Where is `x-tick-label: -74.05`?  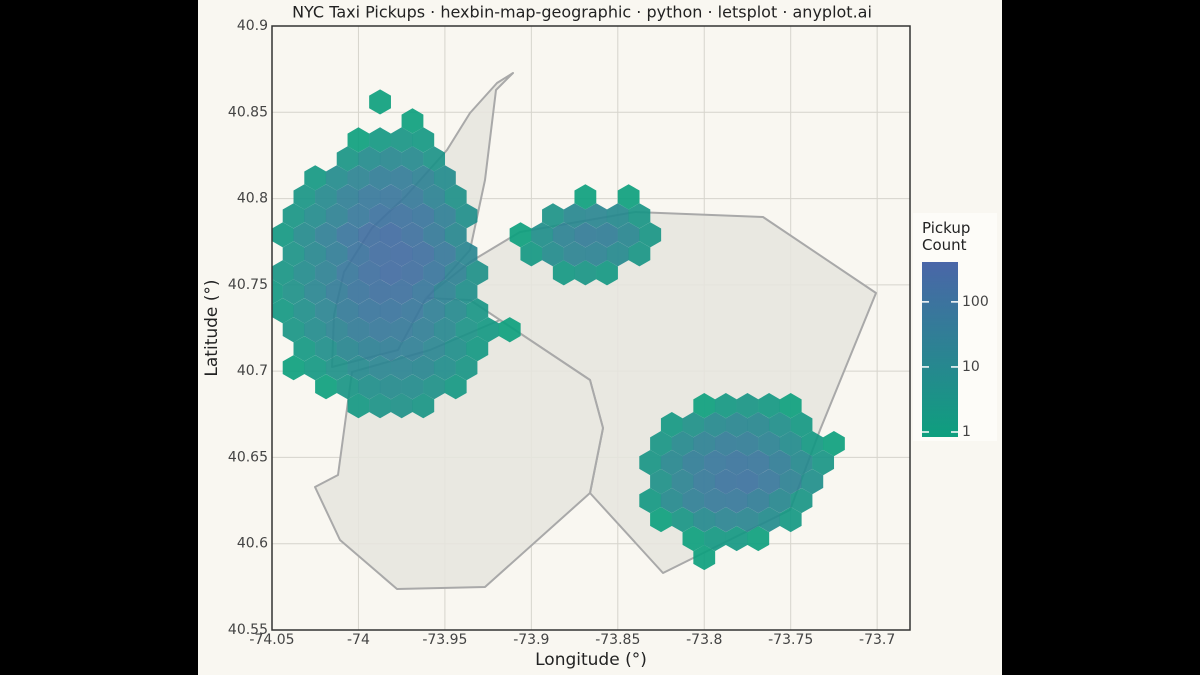 x-tick-label: -74.05 is located at coordinates (271, 640).